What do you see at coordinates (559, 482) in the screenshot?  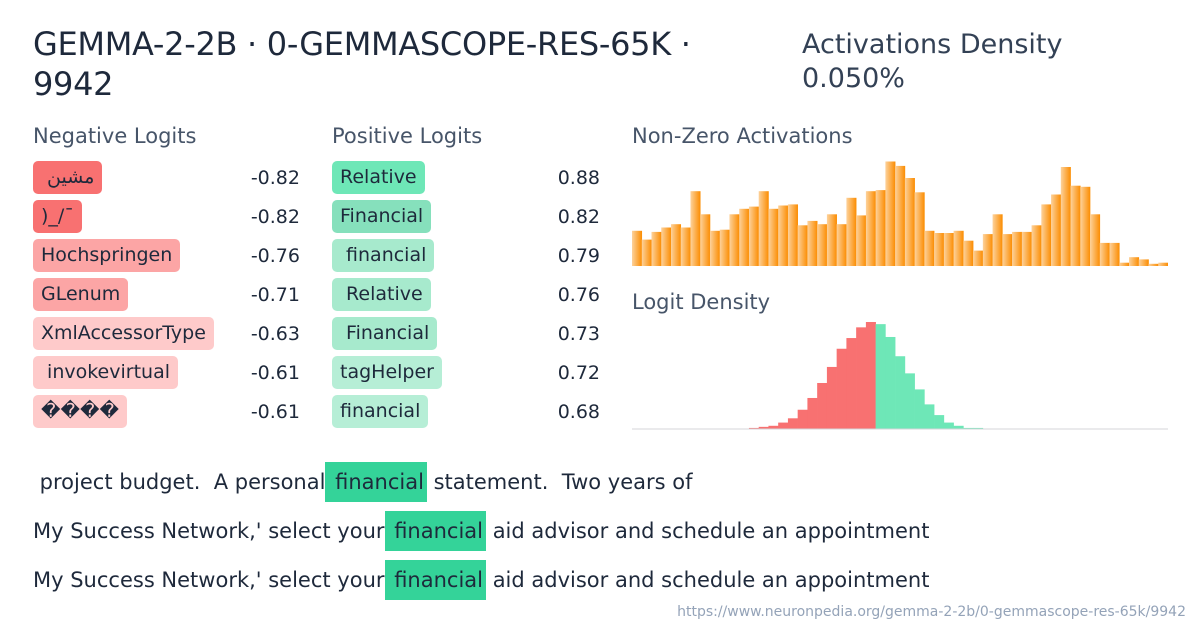 I see `example-context-after: statement. Two years of` at bounding box center [559, 482].